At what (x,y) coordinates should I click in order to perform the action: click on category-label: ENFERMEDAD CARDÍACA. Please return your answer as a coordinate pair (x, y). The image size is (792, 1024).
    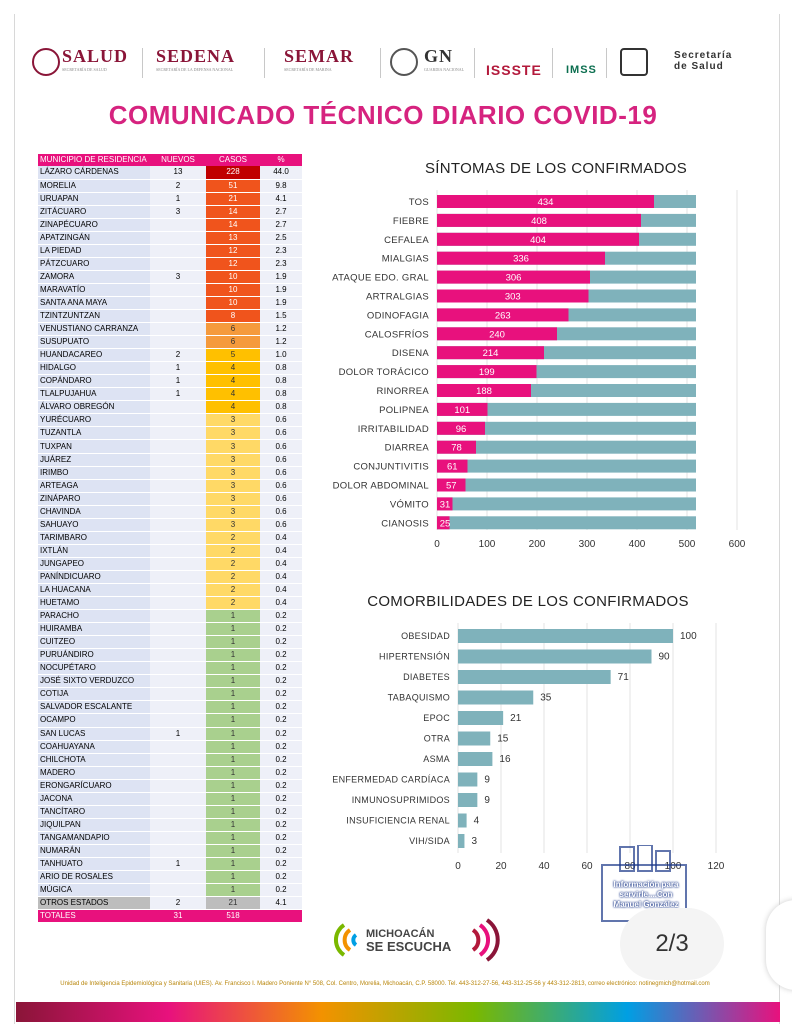
    Looking at the image, I should click on (391, 780).